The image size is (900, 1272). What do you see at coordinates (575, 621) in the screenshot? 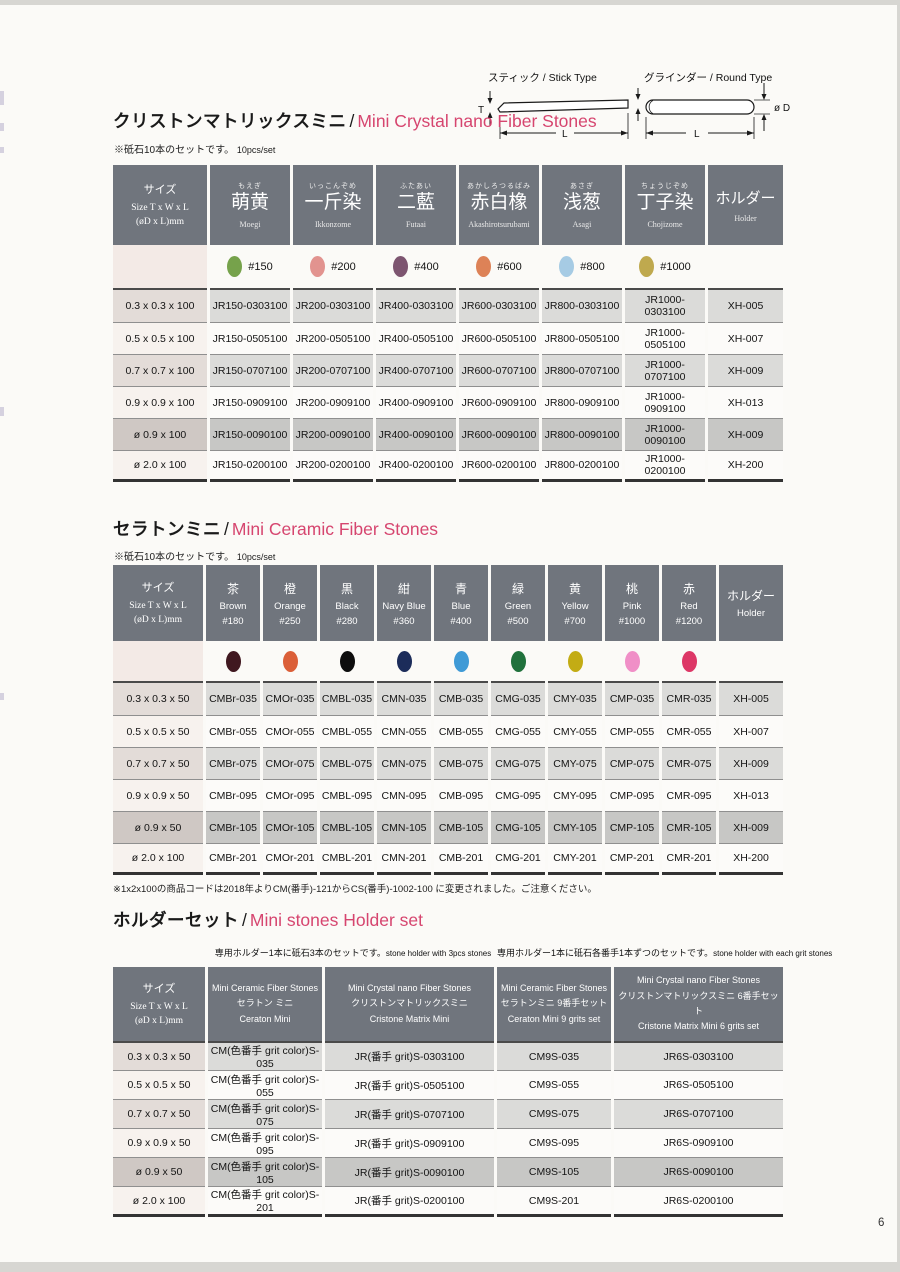
I see `grit-number: #700` at bounding box center [575, 621].